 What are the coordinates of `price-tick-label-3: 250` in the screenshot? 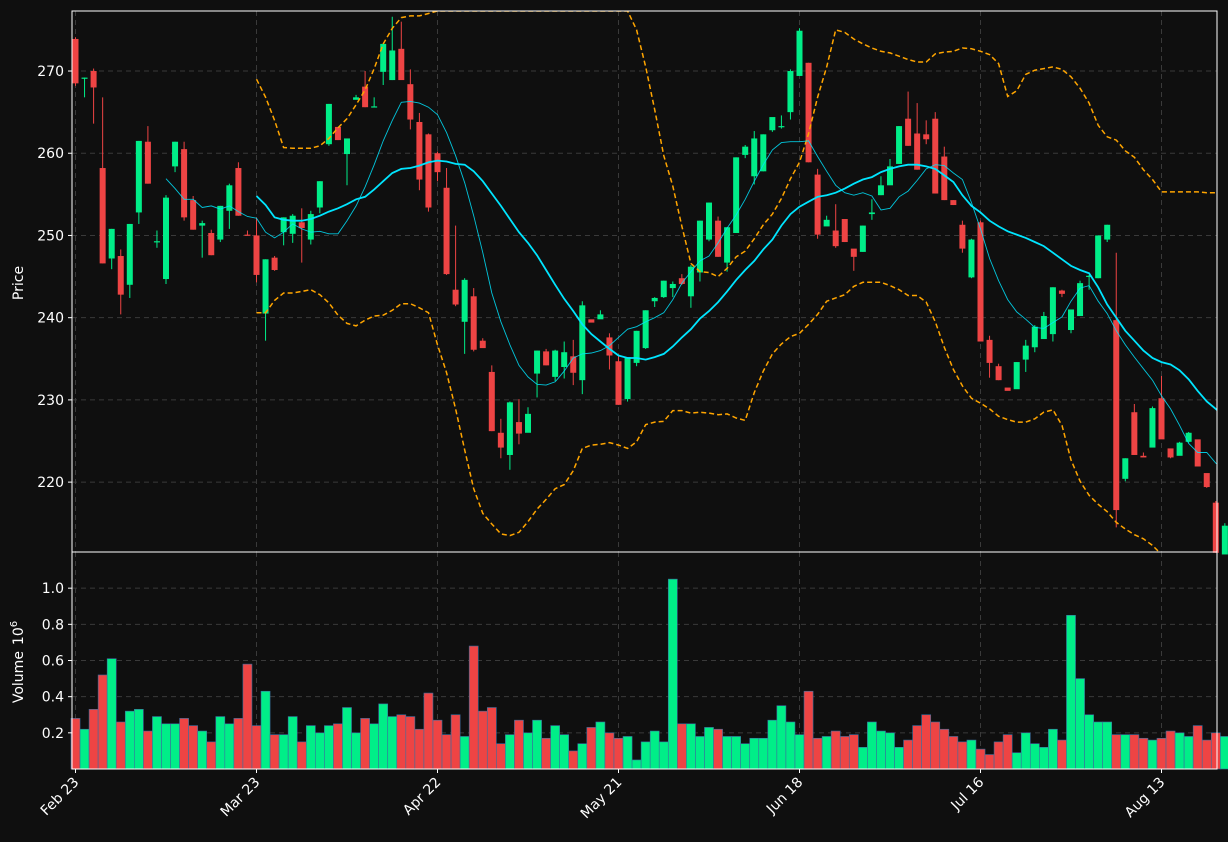 It's located at (50, 236).